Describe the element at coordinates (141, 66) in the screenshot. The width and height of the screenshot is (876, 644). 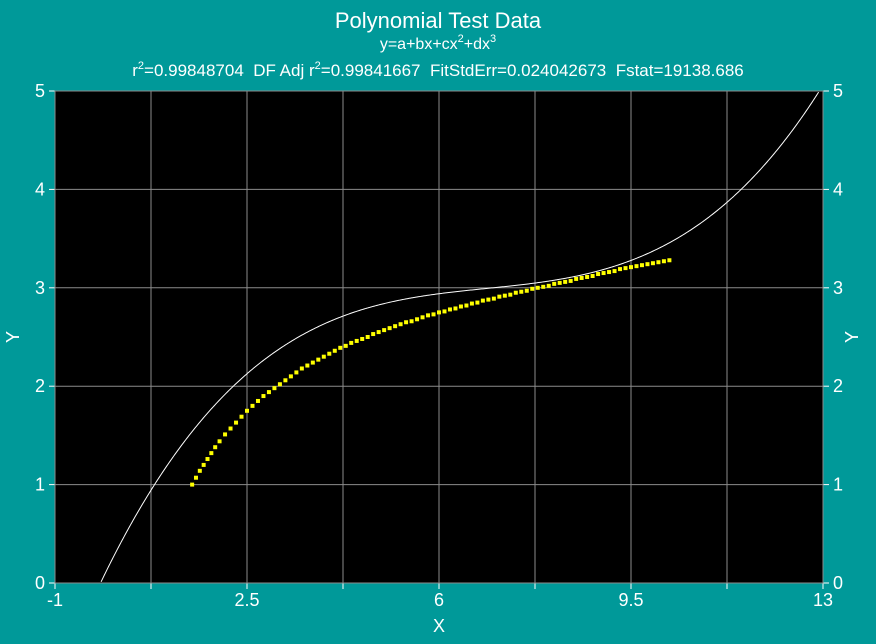
I see `r2-exp: 2` at that location.